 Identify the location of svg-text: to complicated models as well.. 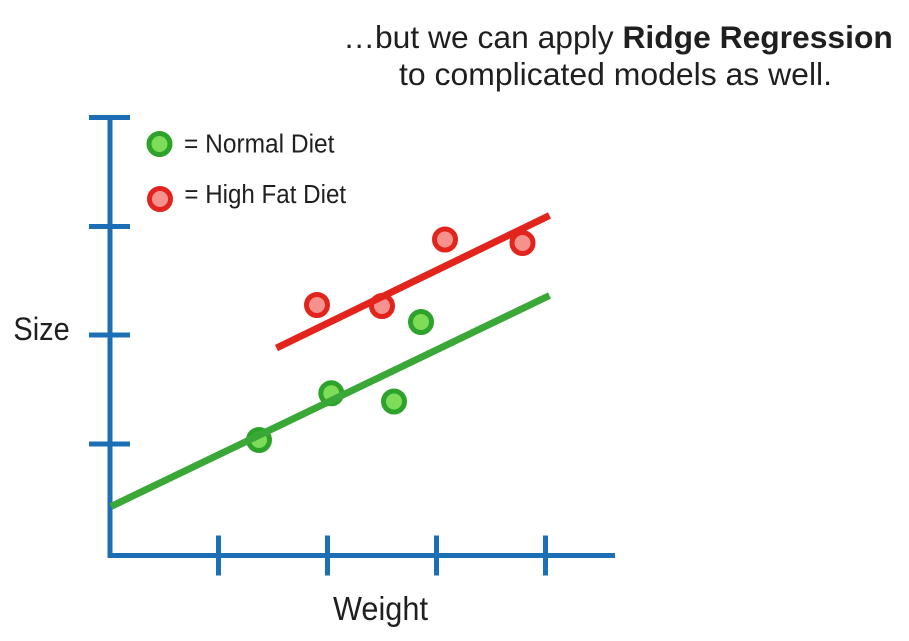
(615, 74).